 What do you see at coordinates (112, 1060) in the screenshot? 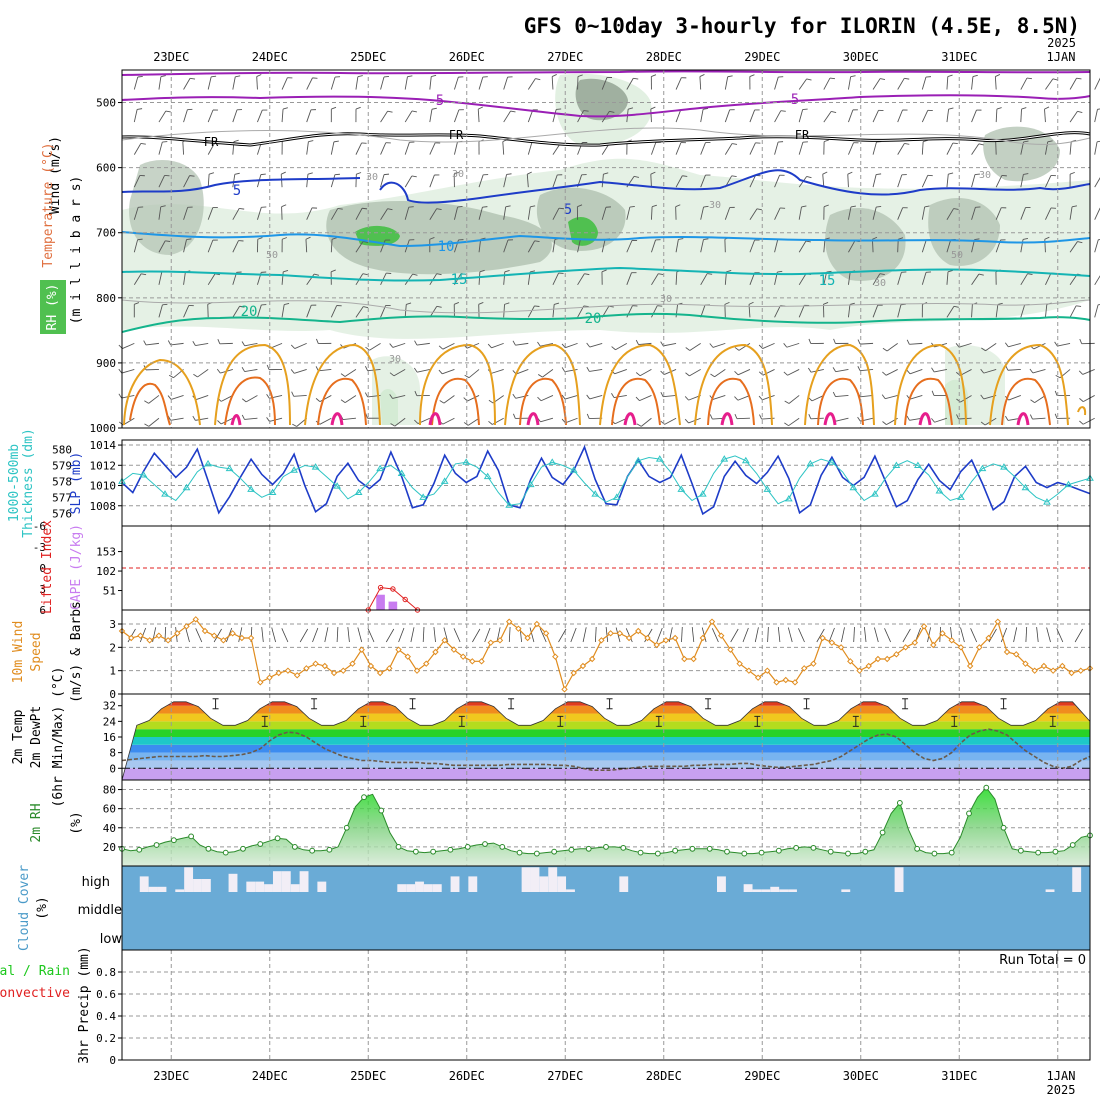
I see `tick-label: 0` at bounding box center [112, 1060].